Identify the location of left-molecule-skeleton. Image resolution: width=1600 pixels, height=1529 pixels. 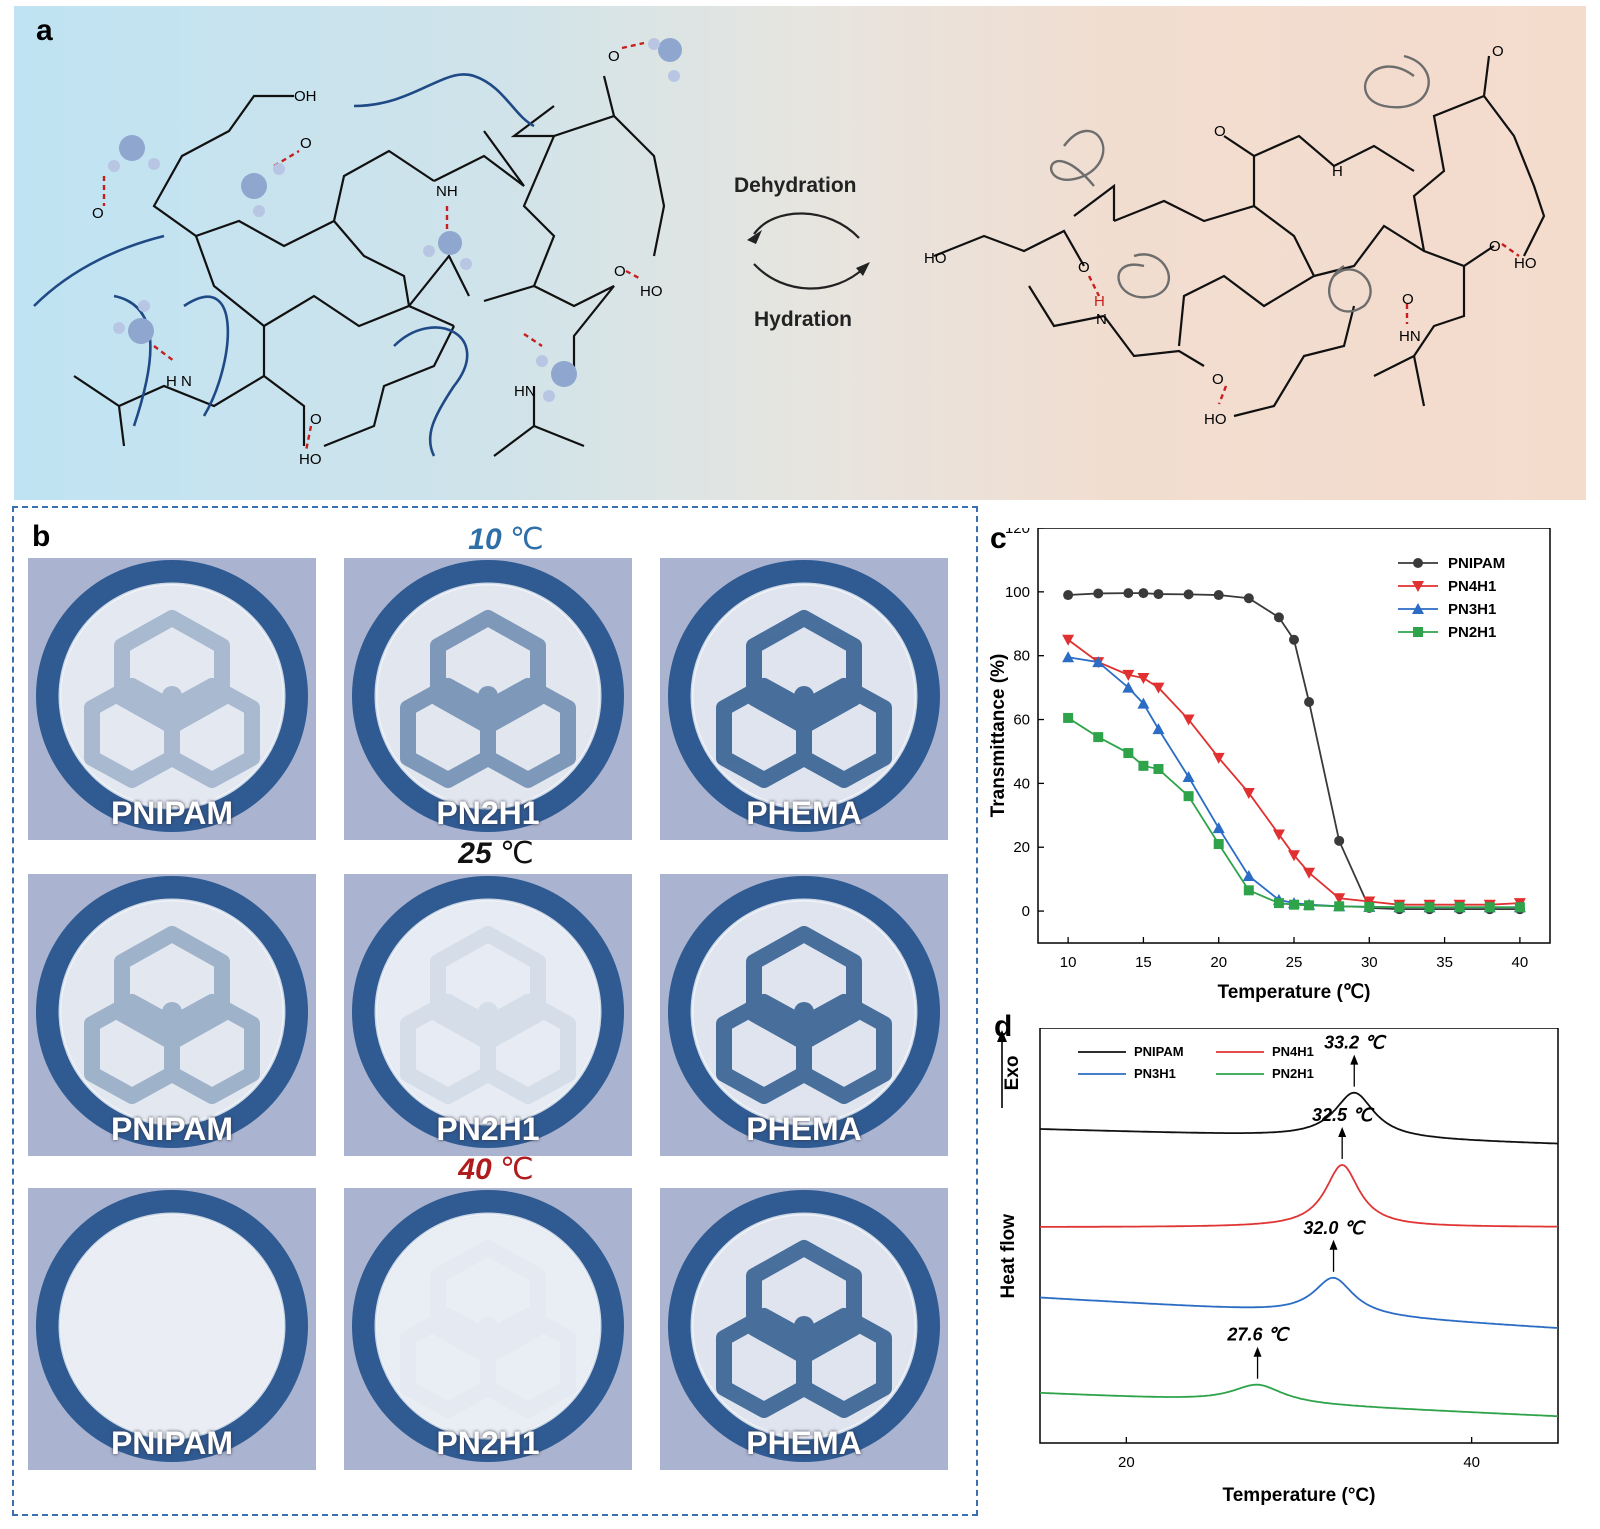
(369, 266).